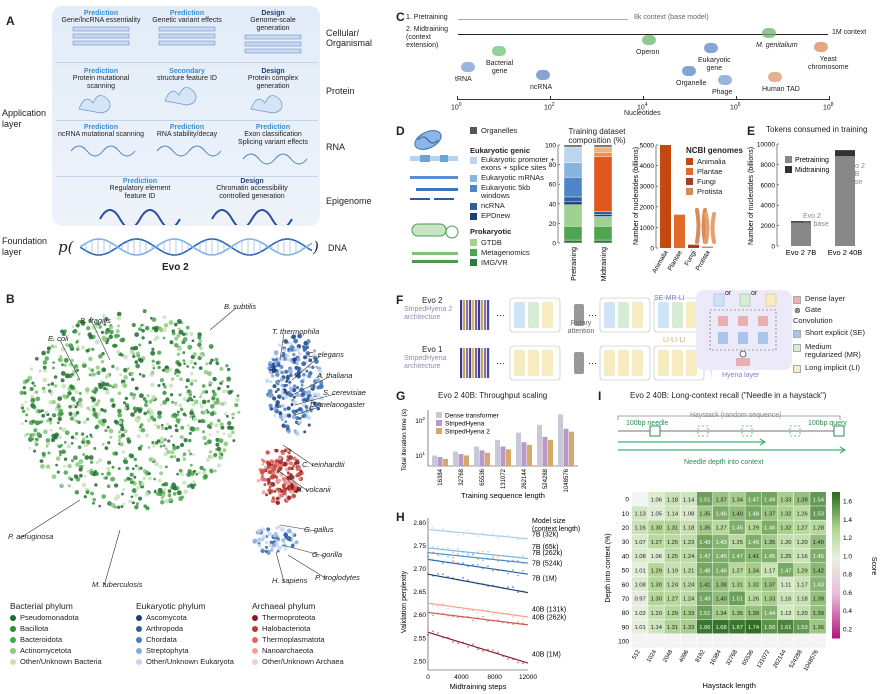 Image resolution: width=881 pixels, height=694 pixels. What do you see at coordinates (46, 650) in the screenshot?
I see `legend-text: Actinomycetota` at bounding box center [46, 650].